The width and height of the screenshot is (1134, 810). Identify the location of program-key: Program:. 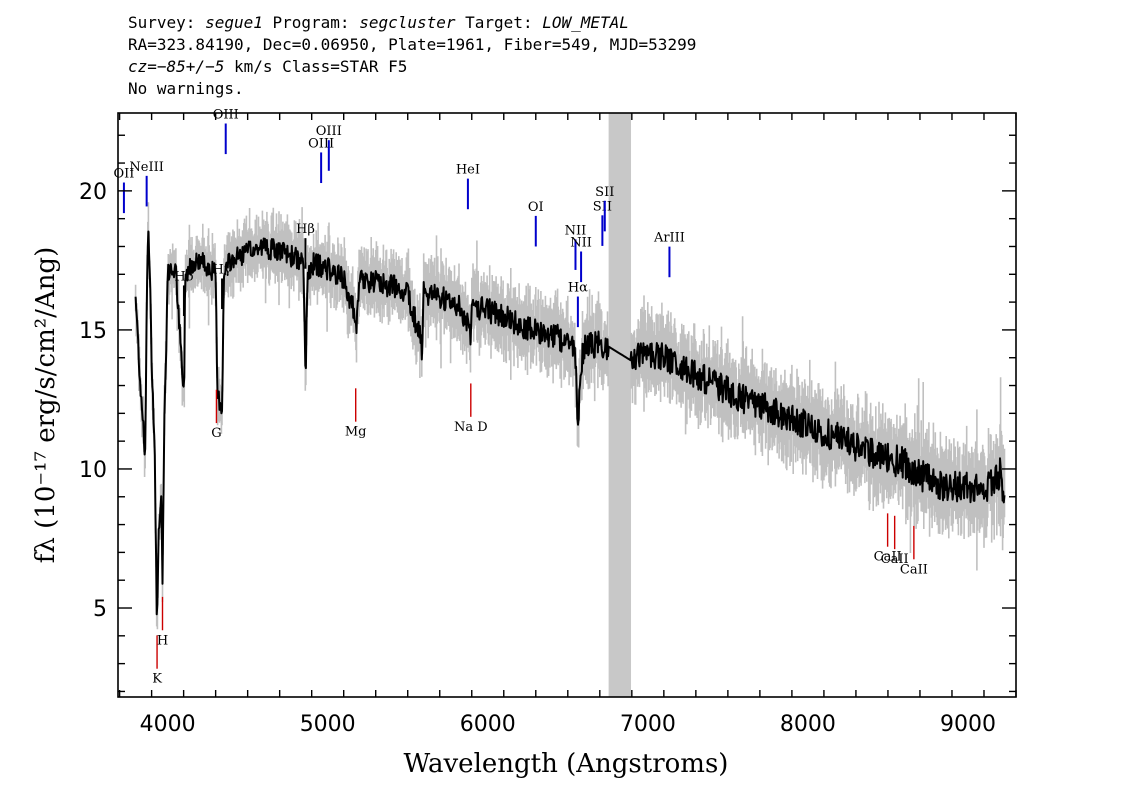
(311, 22).